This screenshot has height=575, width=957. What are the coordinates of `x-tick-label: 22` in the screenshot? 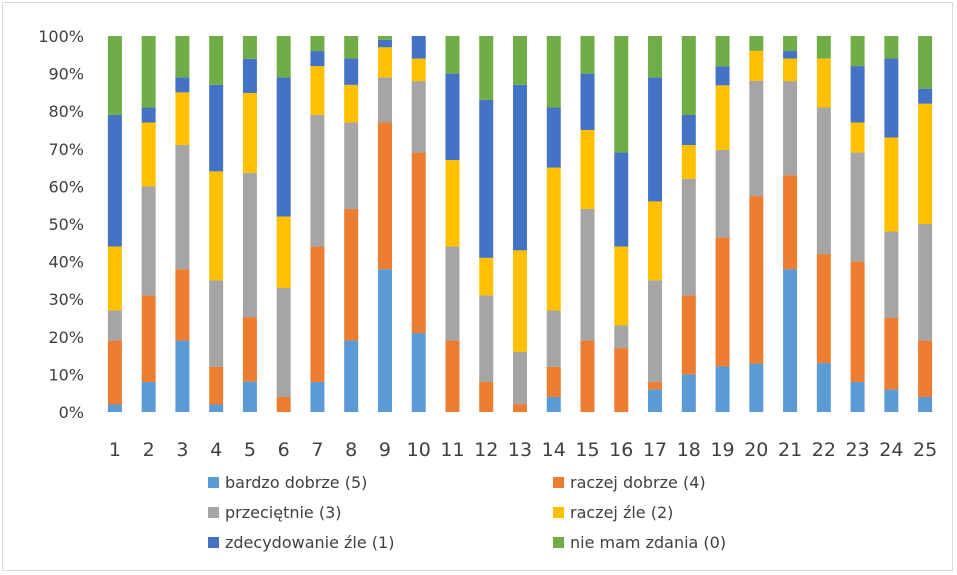 It's located at (824, 450).